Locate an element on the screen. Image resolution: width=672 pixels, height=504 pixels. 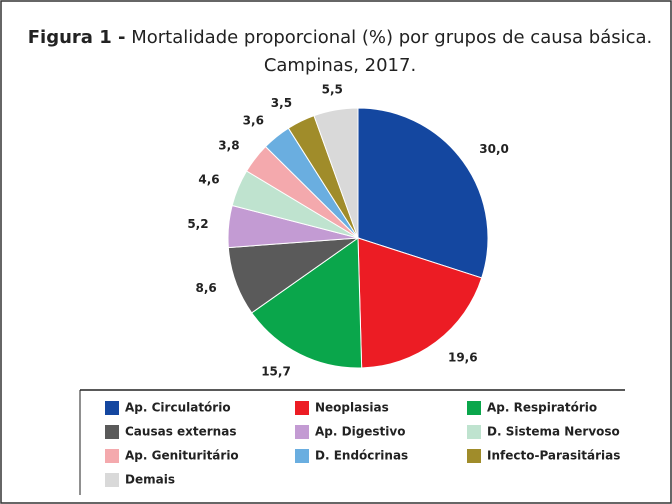
legend-label: Demais is located at coordinates (150, 480).